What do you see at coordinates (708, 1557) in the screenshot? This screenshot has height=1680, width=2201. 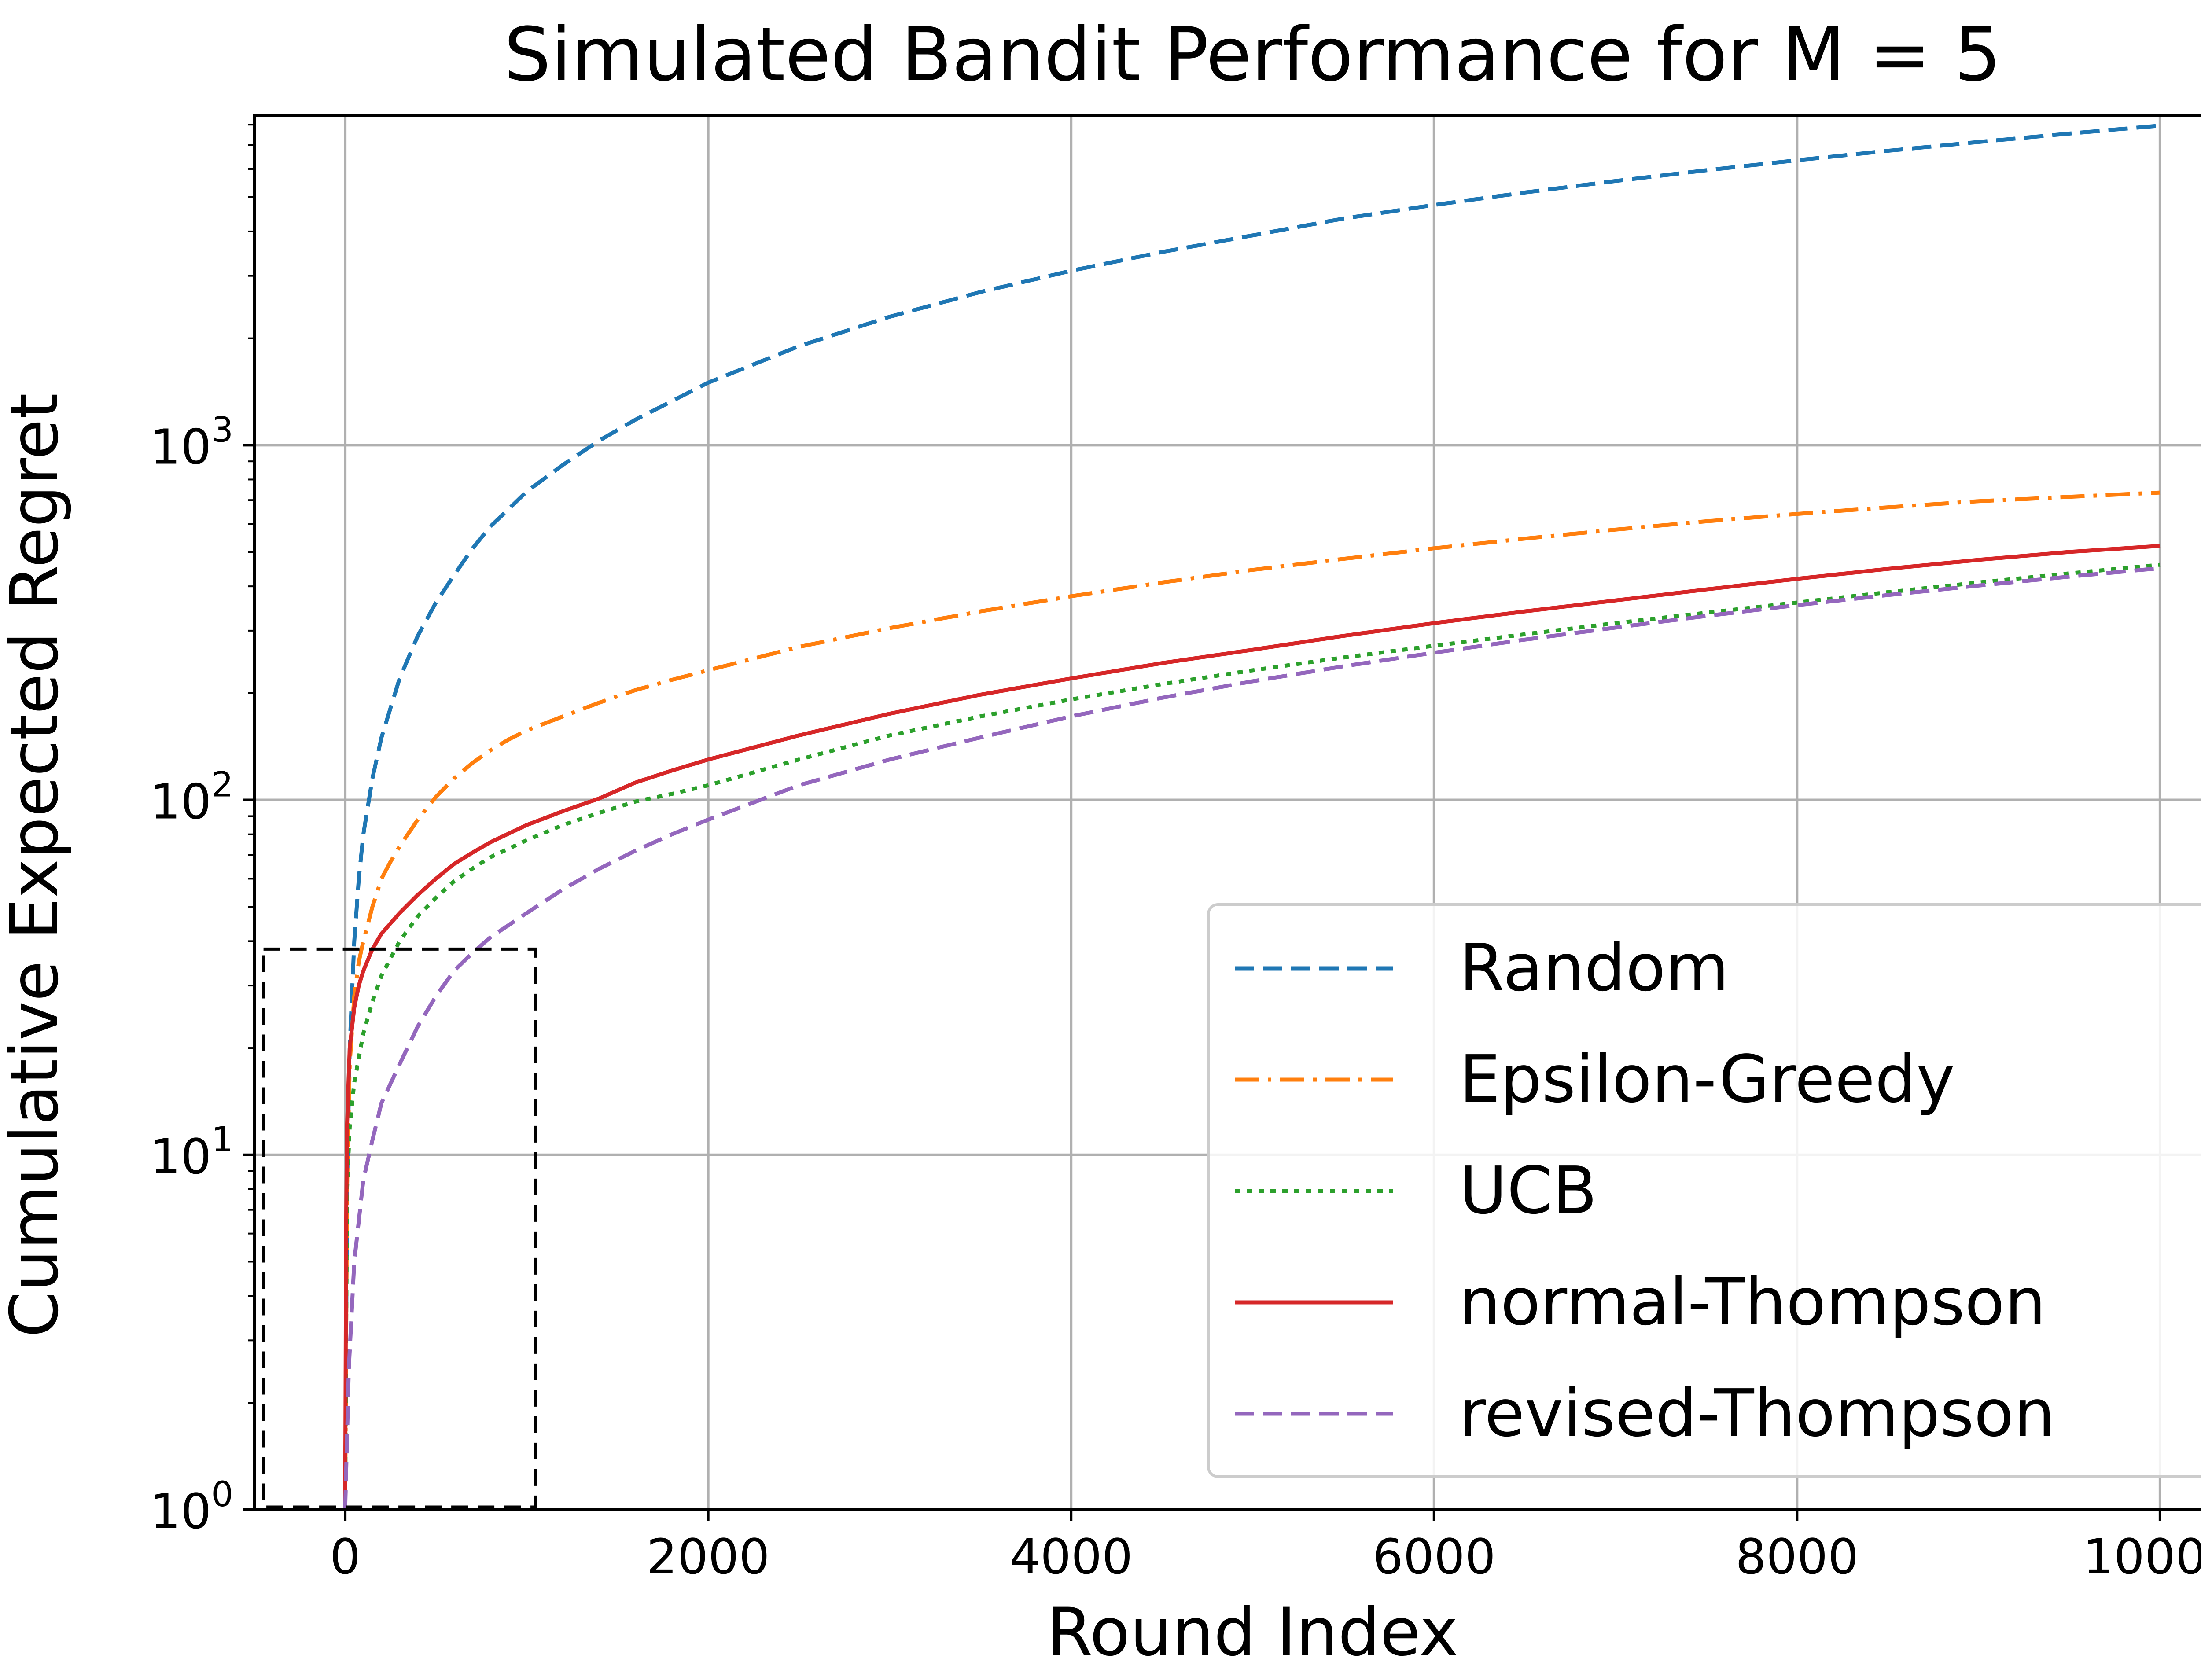 I see `x-tick-label: 2000` at bounding box center [708, 1557].